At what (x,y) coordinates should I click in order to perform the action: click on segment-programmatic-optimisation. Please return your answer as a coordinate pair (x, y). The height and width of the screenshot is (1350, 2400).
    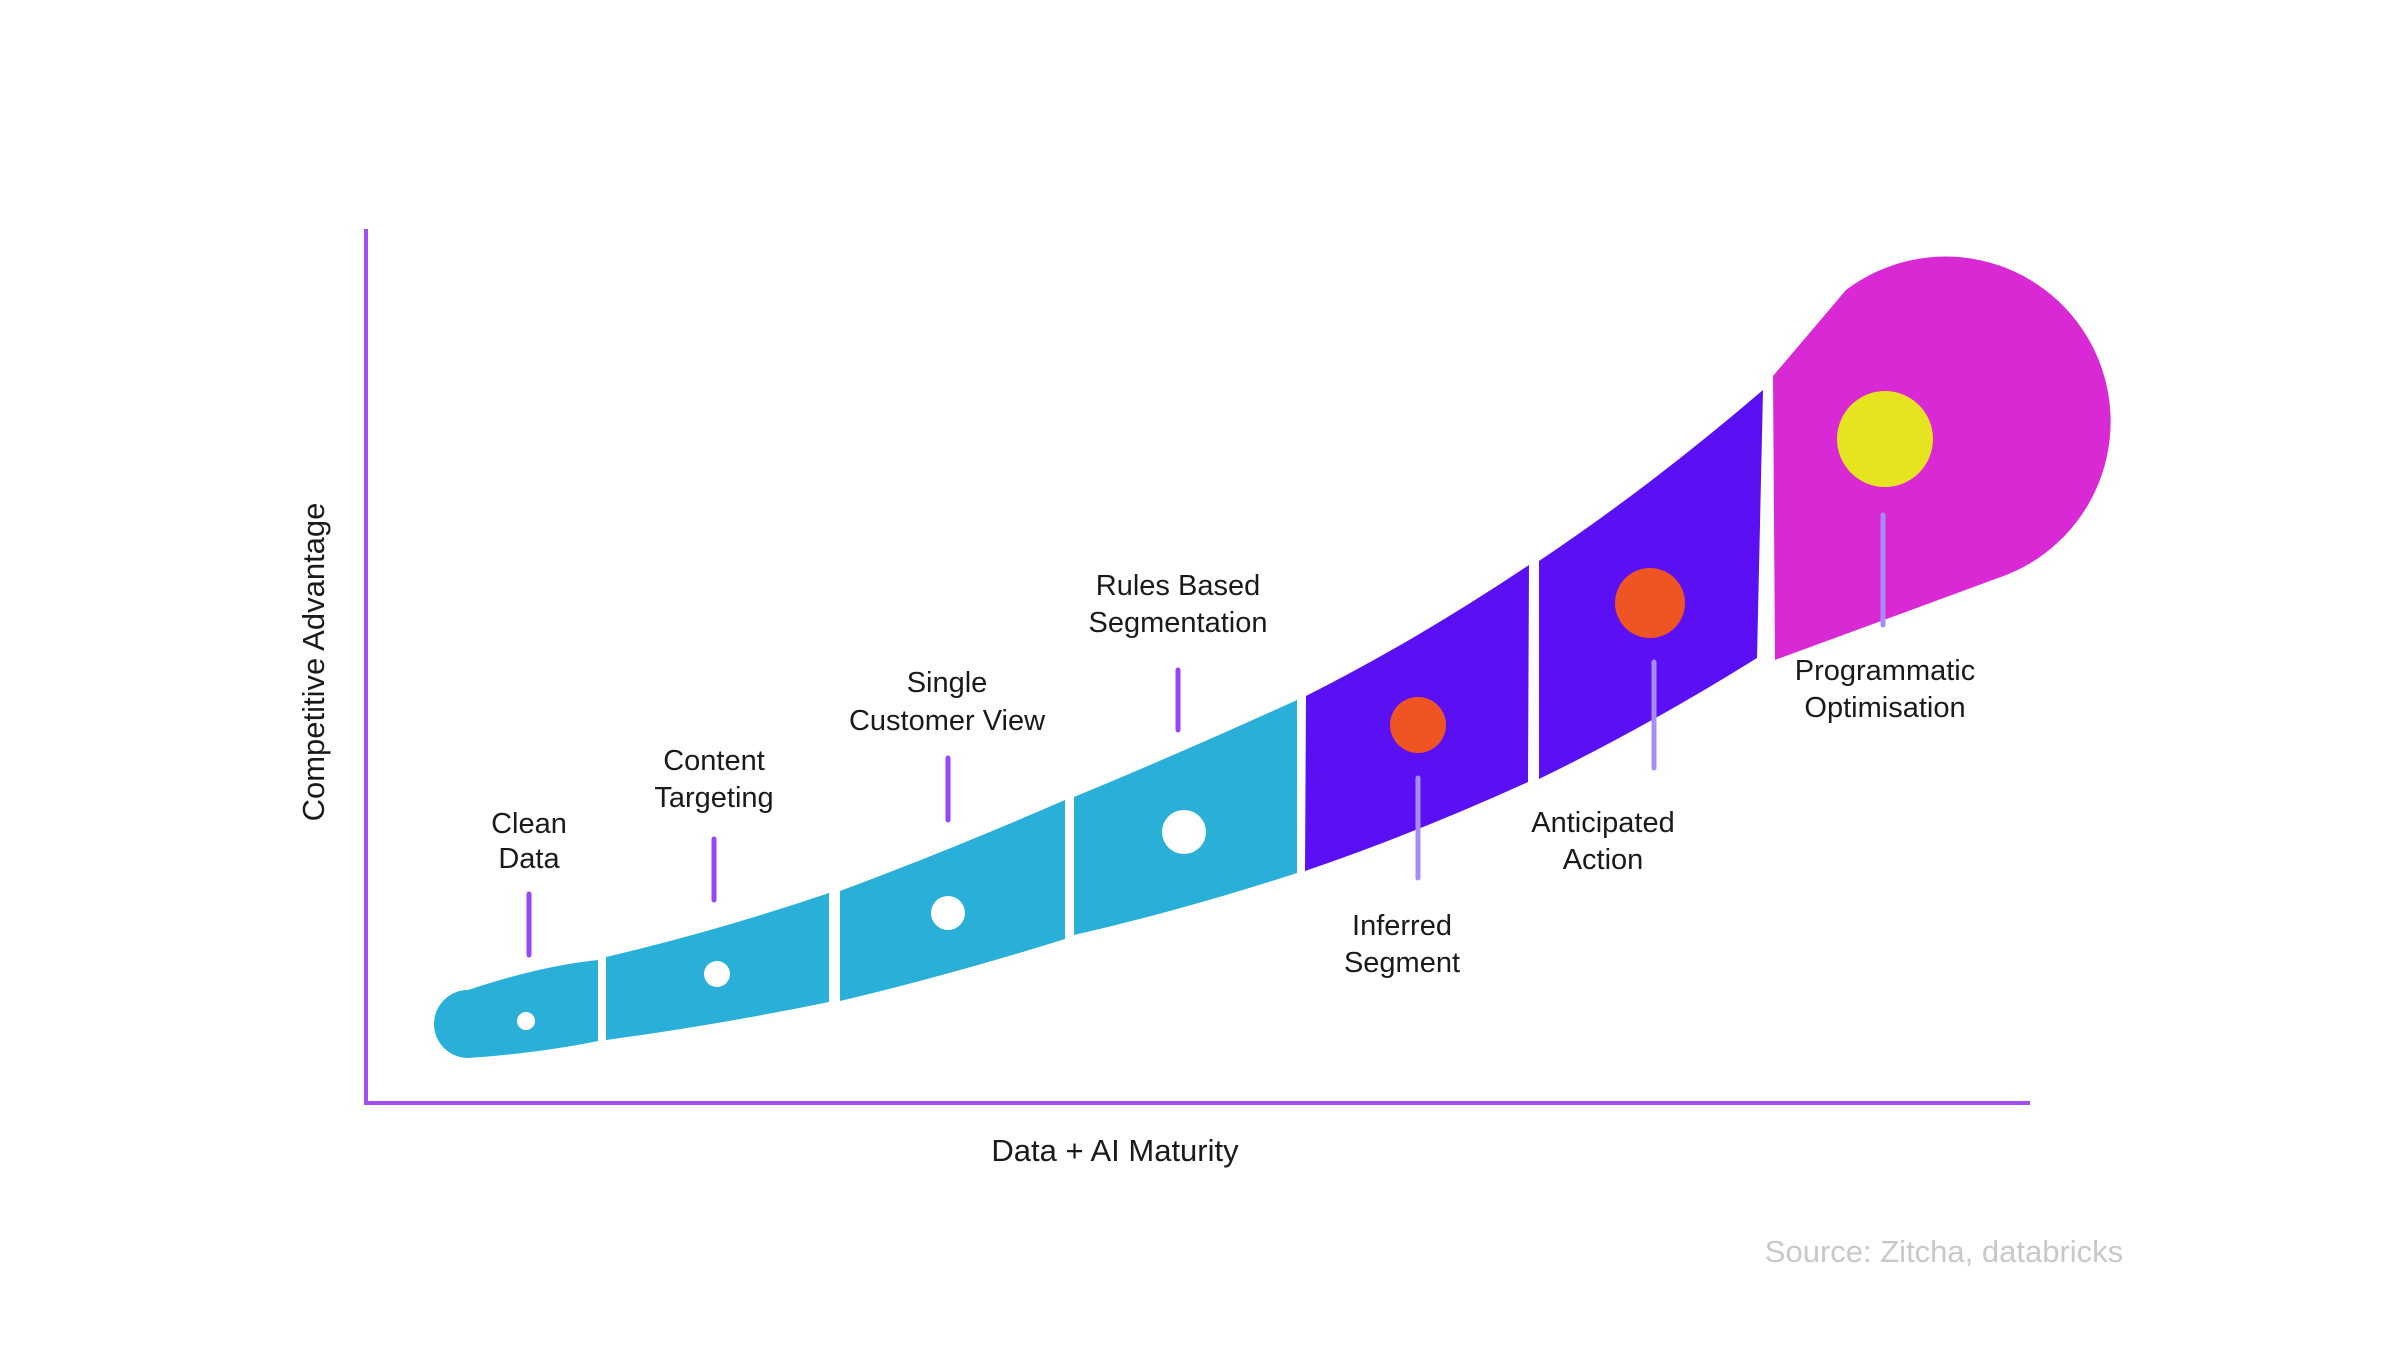
    Looking at the image, I should click on (1942, 458).